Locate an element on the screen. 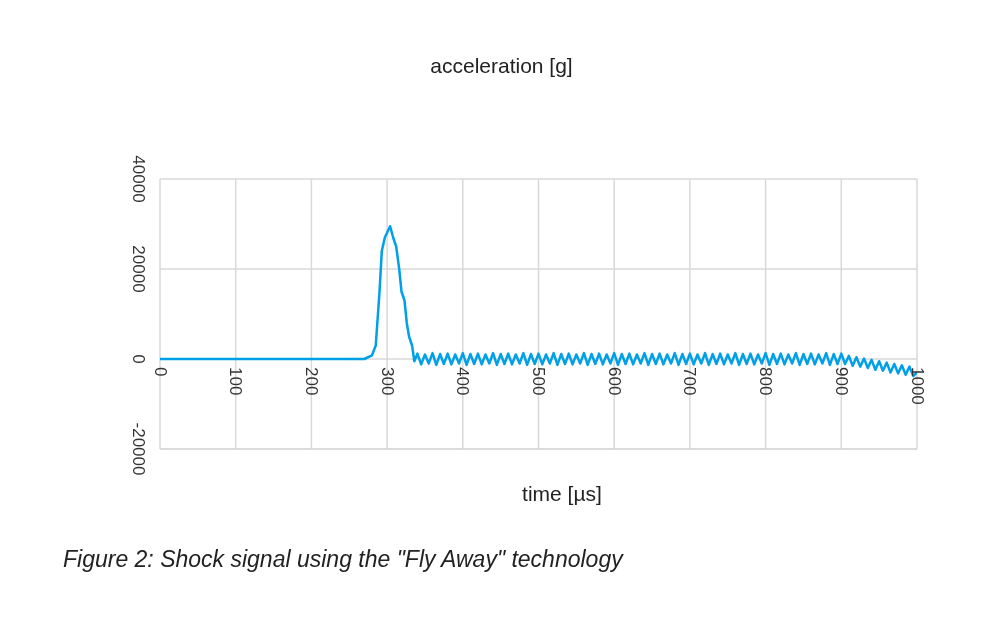 The width and height of the screenshot is (1003, 620). y-tick-label: -20000 is located at coordinates (138, 449).